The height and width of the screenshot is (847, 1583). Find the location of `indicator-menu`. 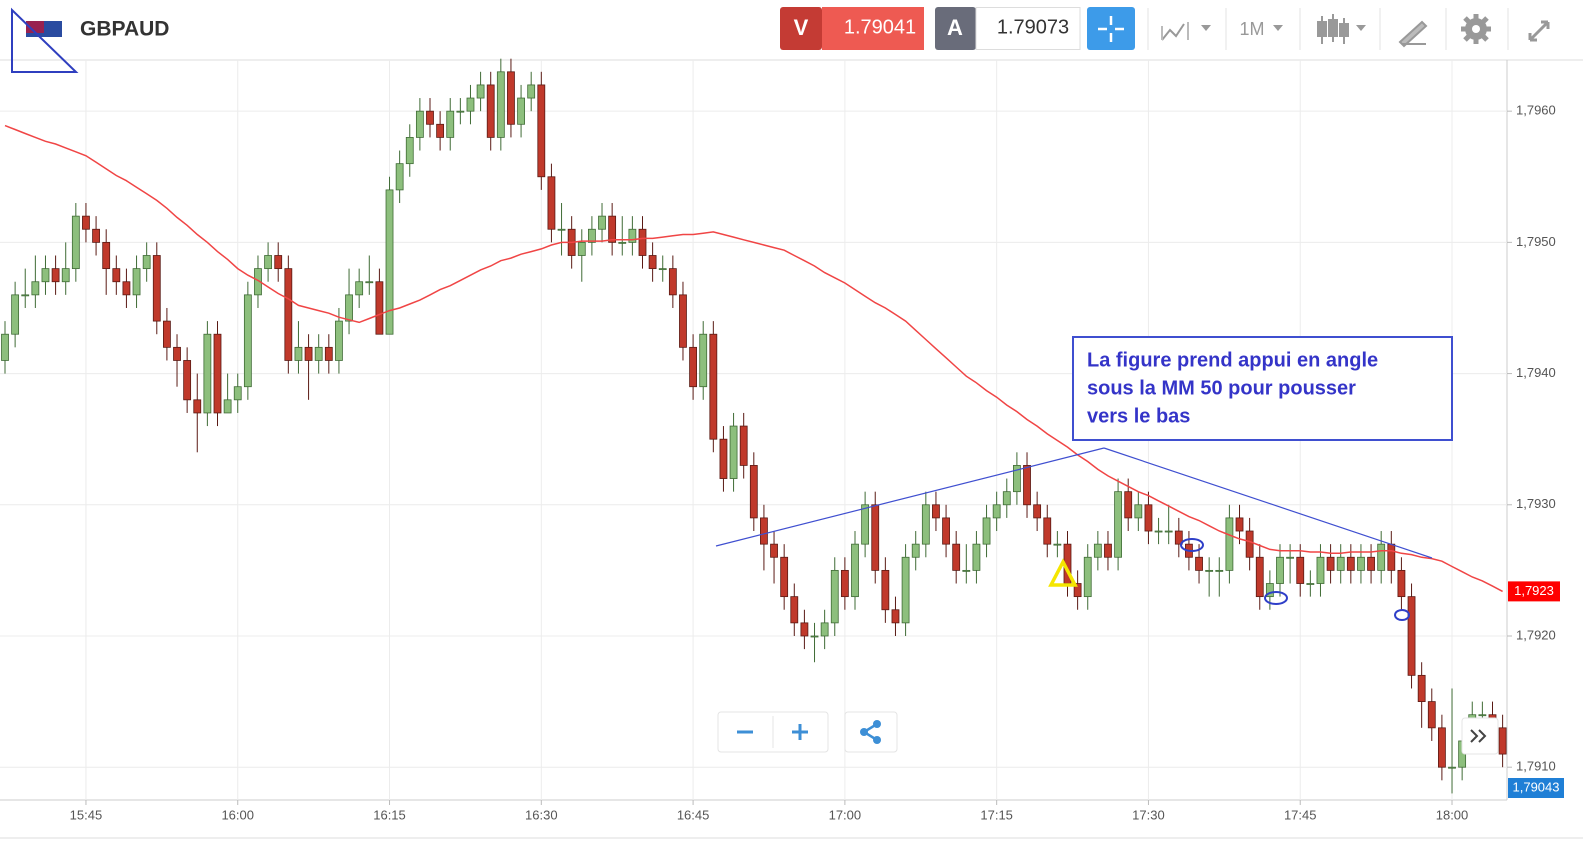

indicator-menu is located at coordinates (1186, 31).